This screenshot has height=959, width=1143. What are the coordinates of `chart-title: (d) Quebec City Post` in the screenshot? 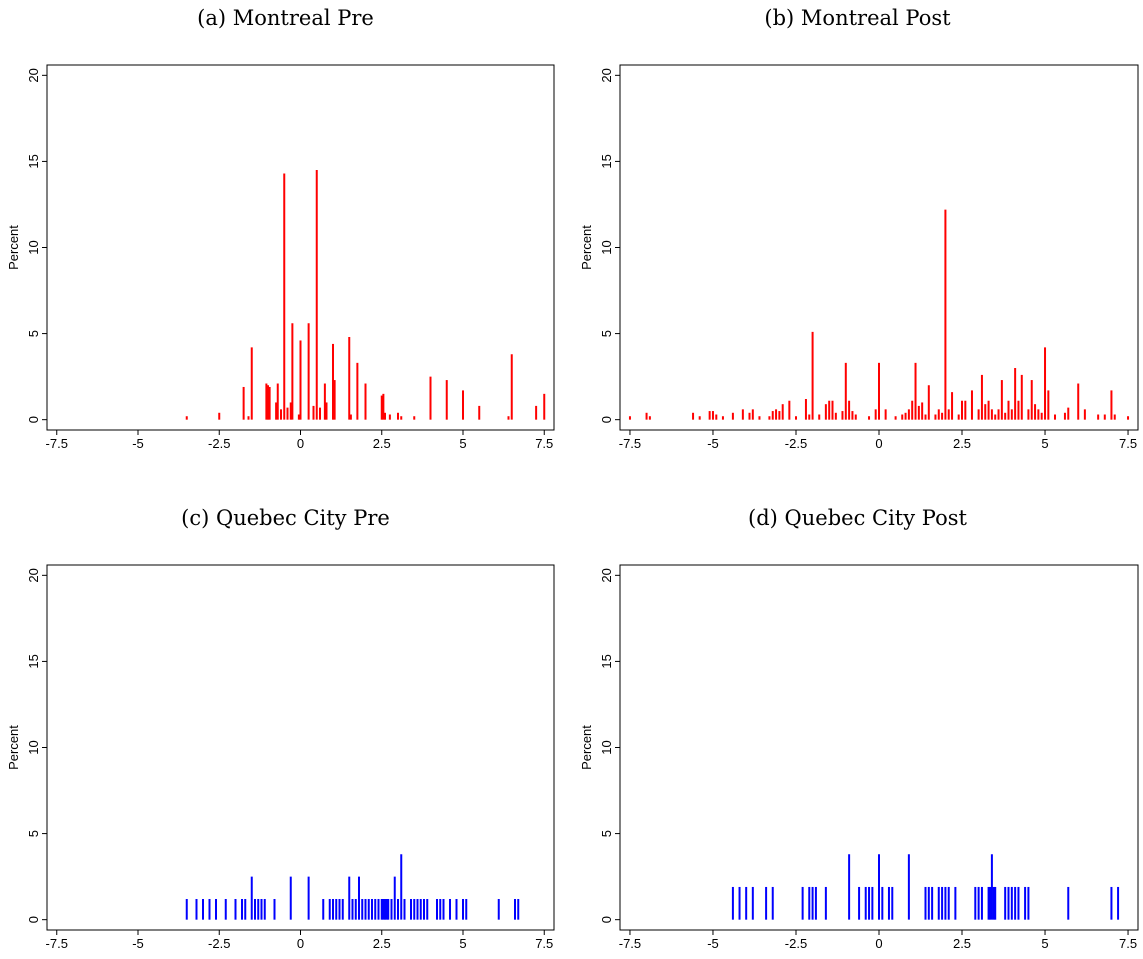 It's located at (857, 518).